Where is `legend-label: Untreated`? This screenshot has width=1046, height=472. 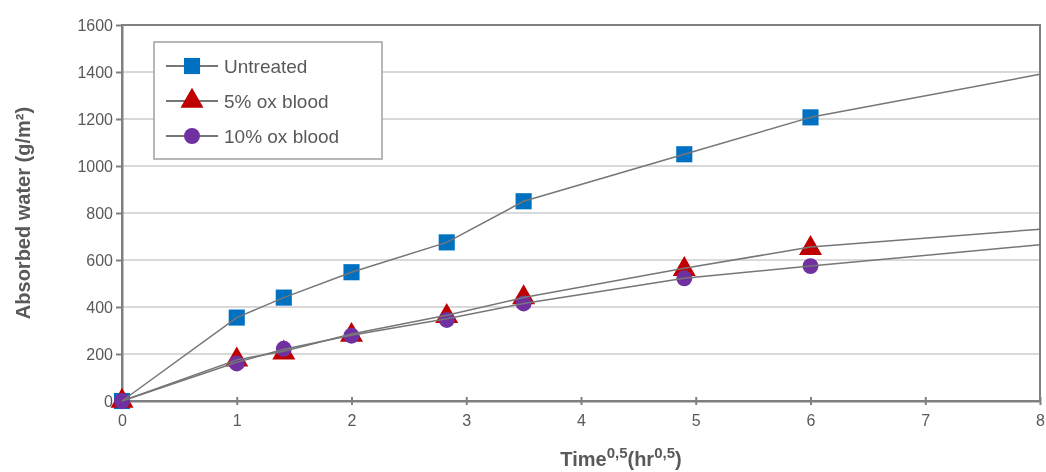
legend-label: Untreated is located at coordinates (266, 66).